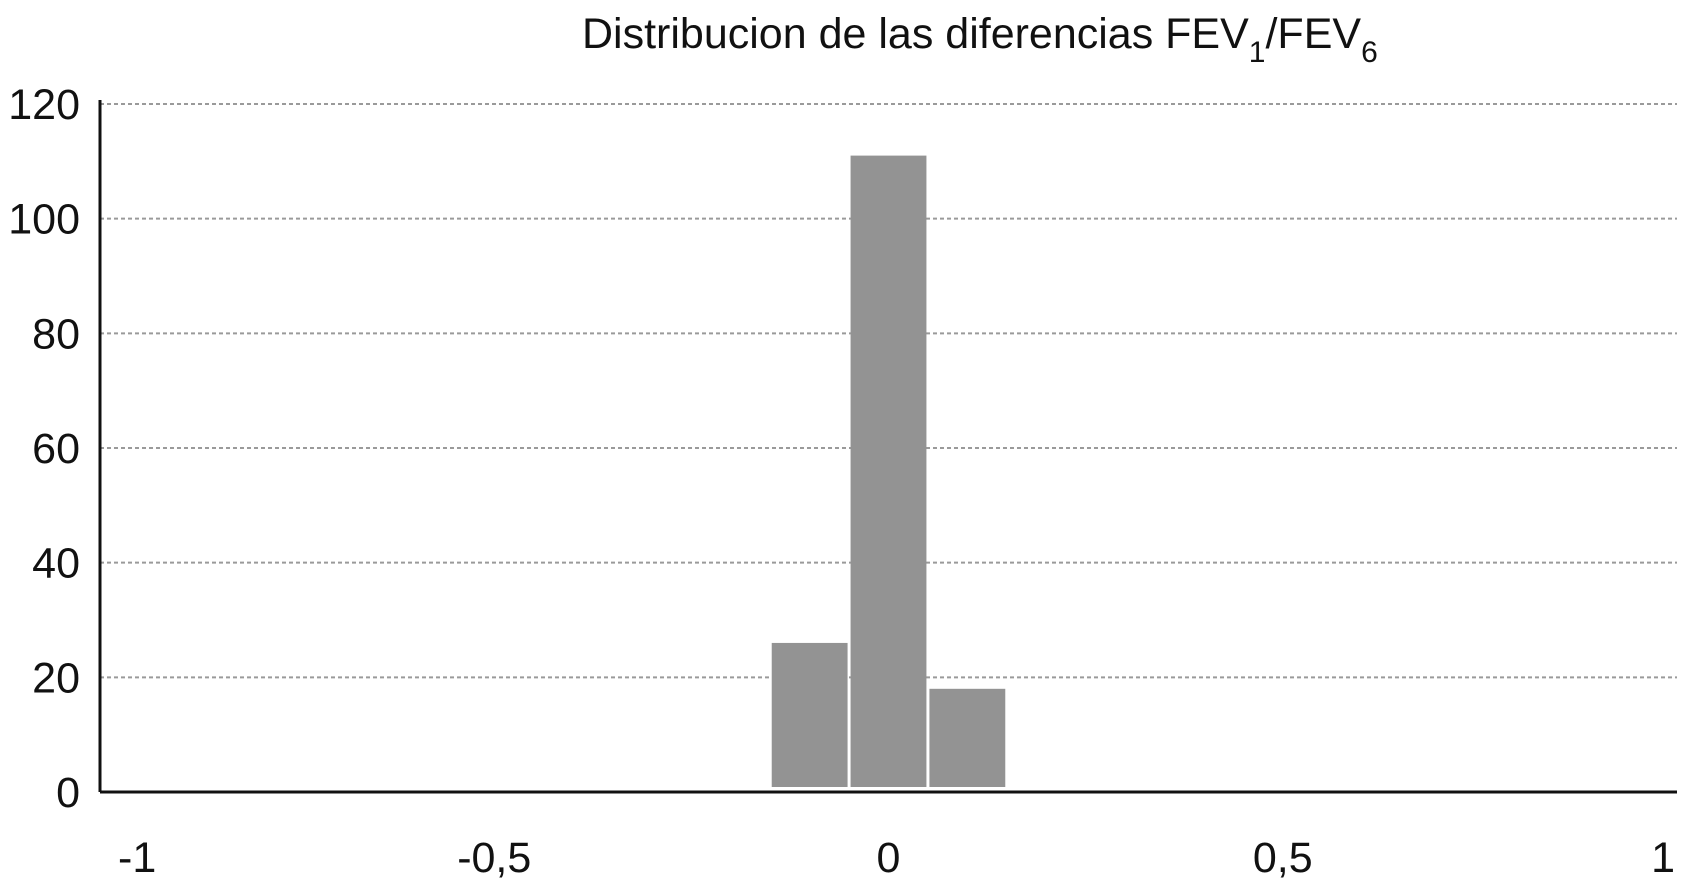  I want to click on y-tick-label: 0, so click(68, 793).